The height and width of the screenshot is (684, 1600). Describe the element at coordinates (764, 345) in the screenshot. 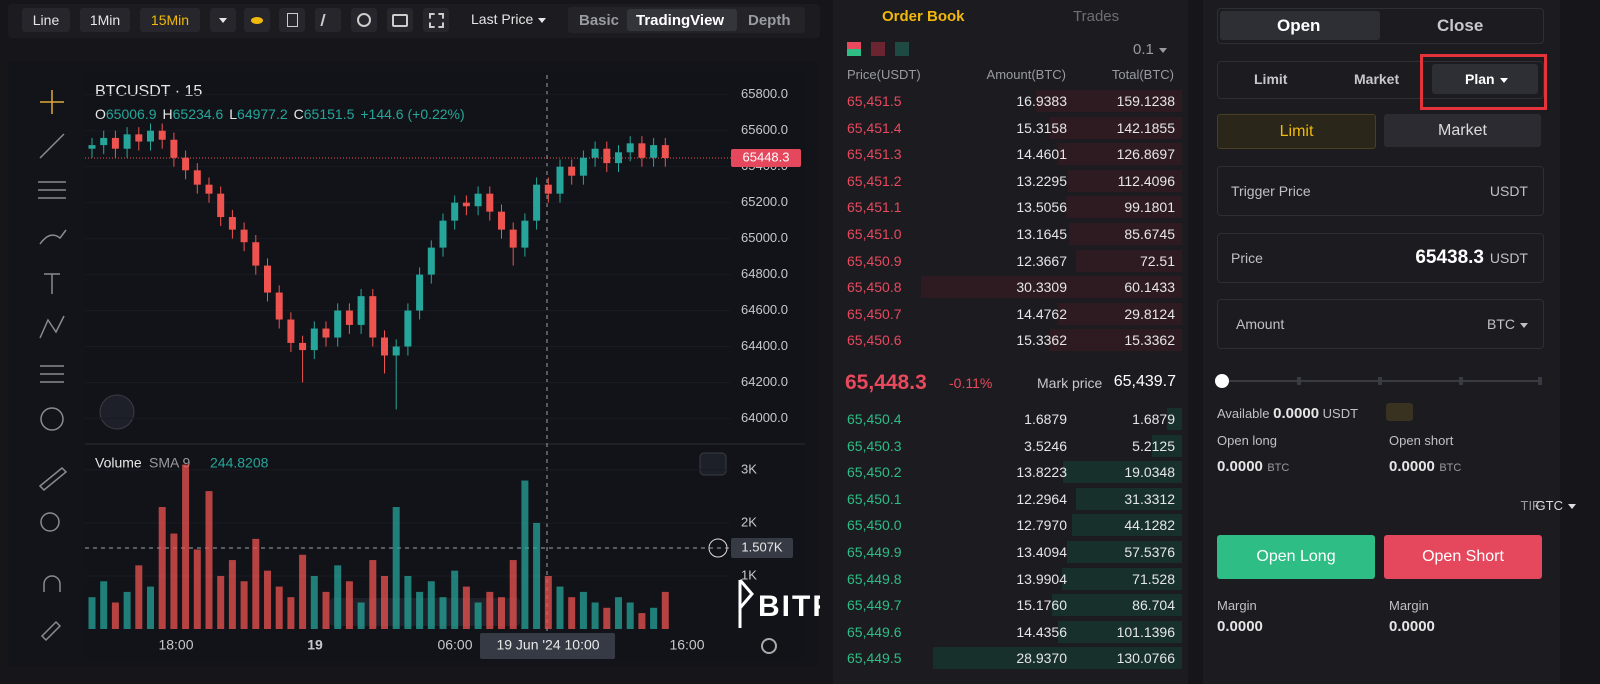

I see `y-tick-label: 64400.0` at that location.